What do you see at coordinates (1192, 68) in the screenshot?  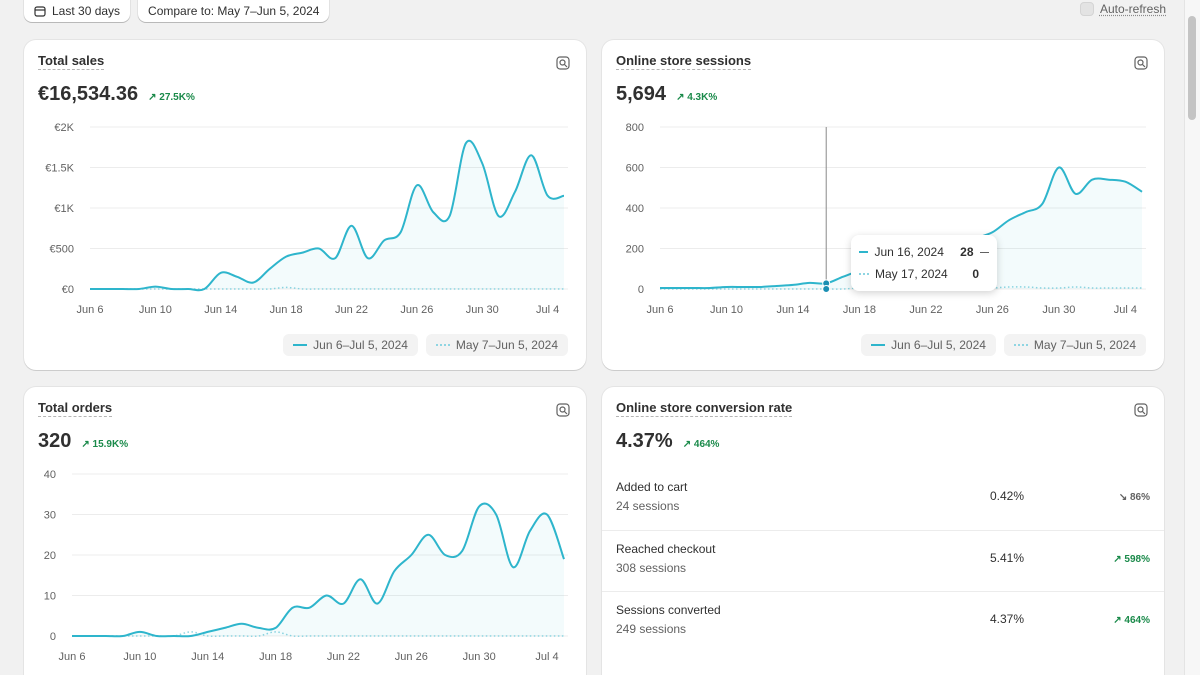 I see `scrollbar-thumb` at bounding box center [1192, 68].